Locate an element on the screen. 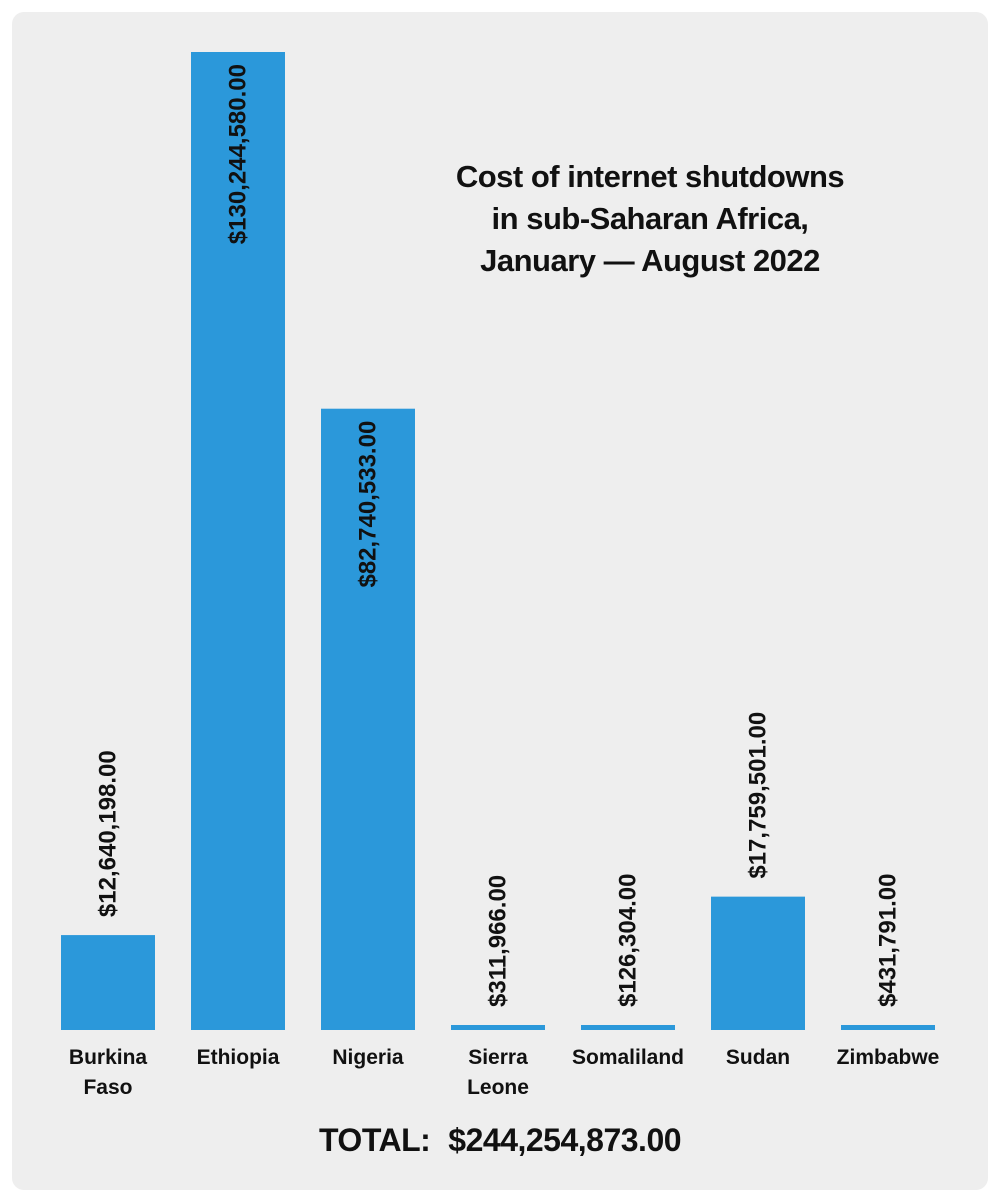 Image resolution: width=1000 pixels, height=1200 pixels. category-label-somaliland: Somaliland is located at coordinates (628, 1057).